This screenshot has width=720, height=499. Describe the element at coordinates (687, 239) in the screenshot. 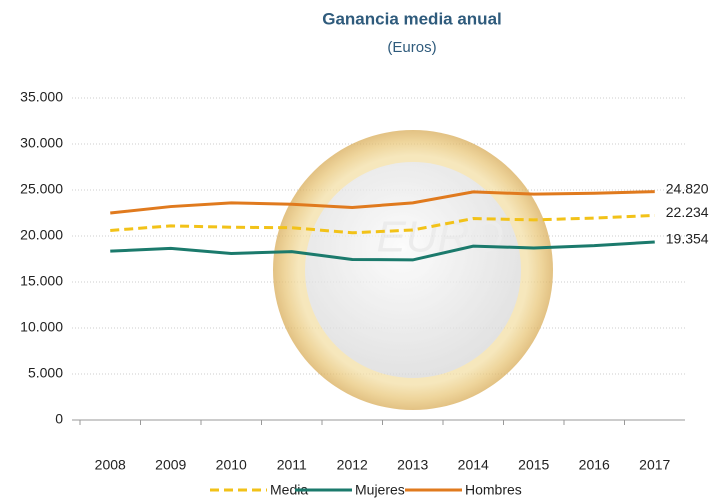

I see `data-label: 19.354` at that location.